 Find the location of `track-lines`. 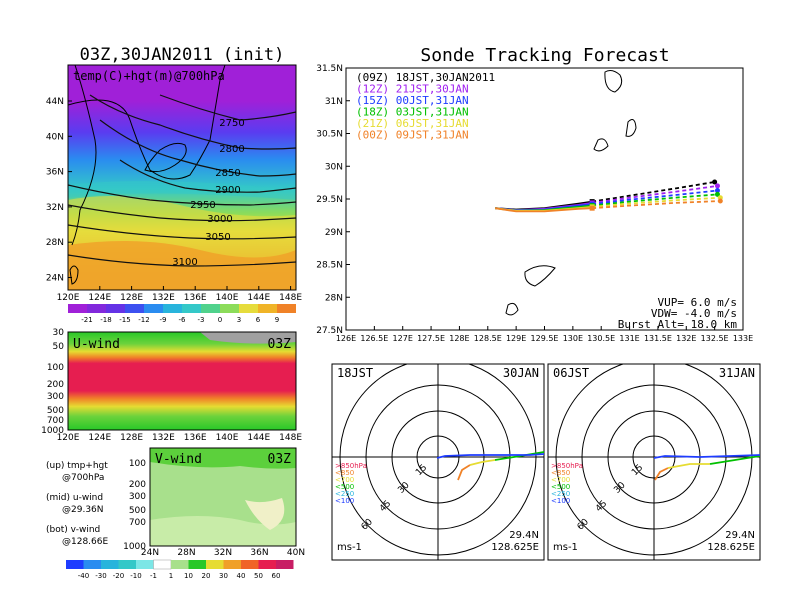

track-lines is located at coordinates (609, 196).